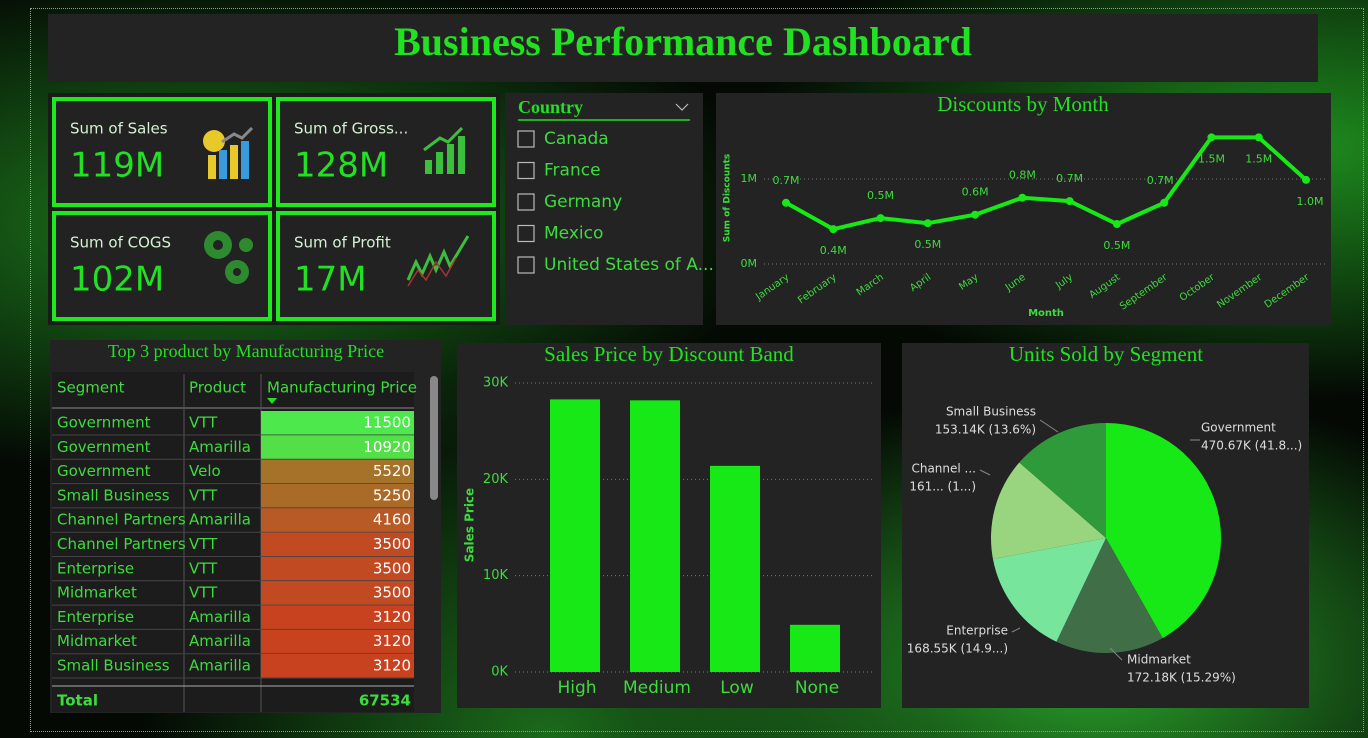 The image size is (1368, 738). I want to click on segment-cell: Channel Partners, so click(121, 520).